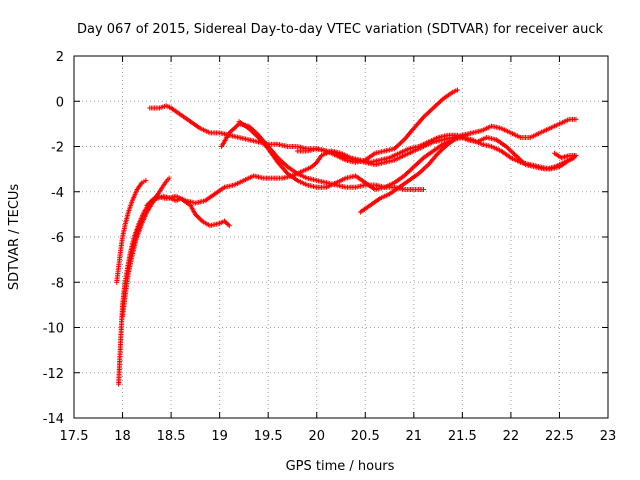  Describe the element at coordinates (14, 237) in the screenshot. I see `y-axis-label: SDTVAR / TECUs` at that location.